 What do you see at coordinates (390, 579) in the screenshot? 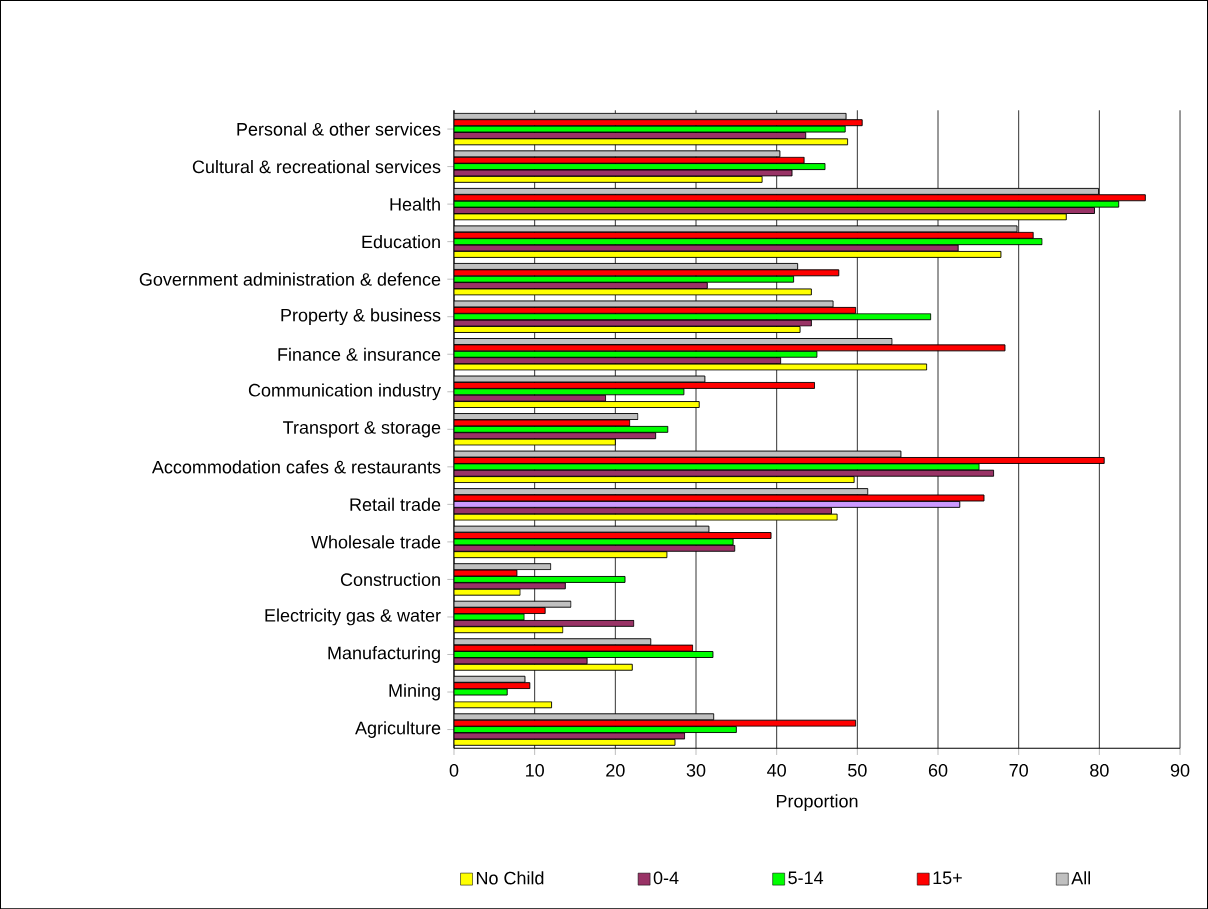
I see `y-tick-label: Construction` at bounding box center [390, 579].